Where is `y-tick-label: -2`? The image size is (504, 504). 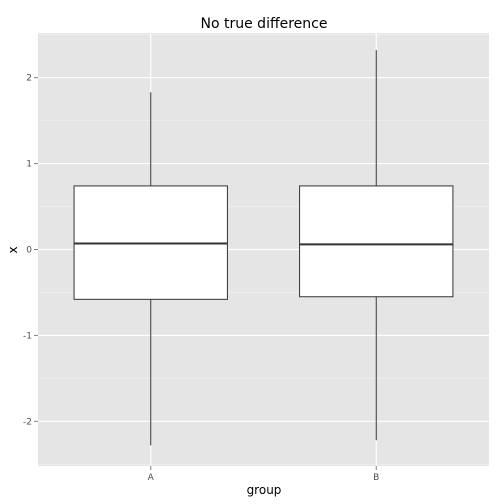
y-tick-label: -2 is located at coordinates (27, 422).